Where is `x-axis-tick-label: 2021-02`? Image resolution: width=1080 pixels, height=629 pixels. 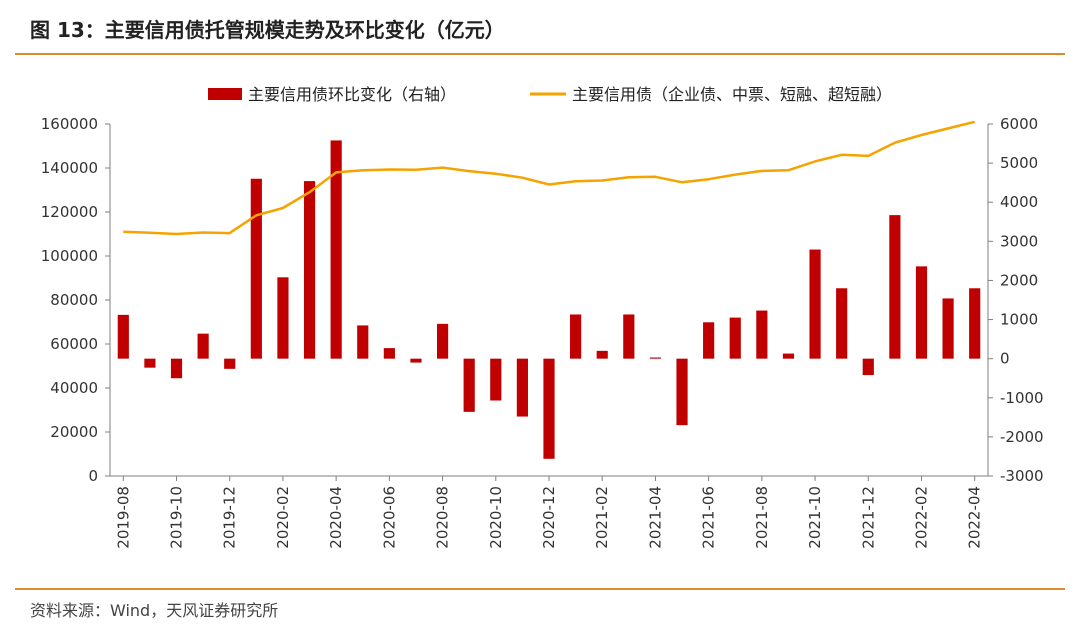
x-axis-tick-label: 2021-02 is located at coordinates (602, 517).